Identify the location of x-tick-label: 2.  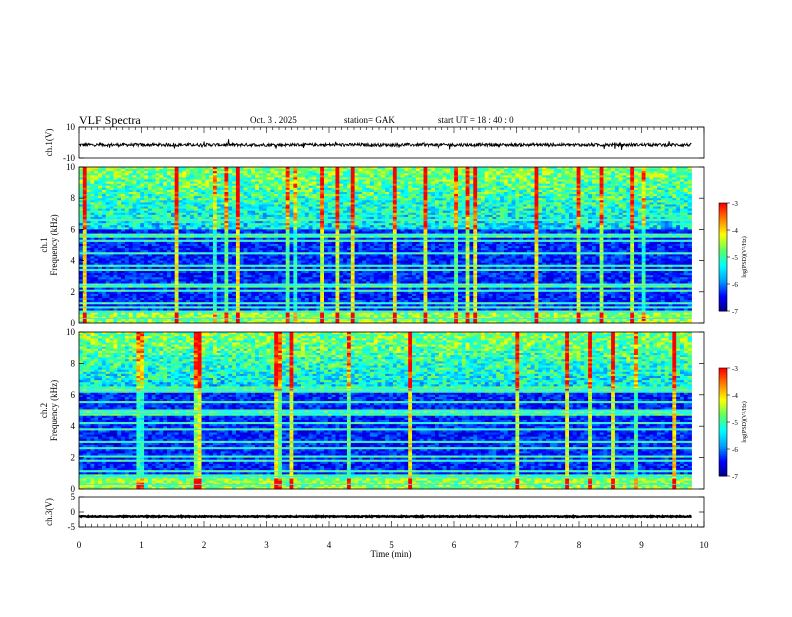
(204, 545).